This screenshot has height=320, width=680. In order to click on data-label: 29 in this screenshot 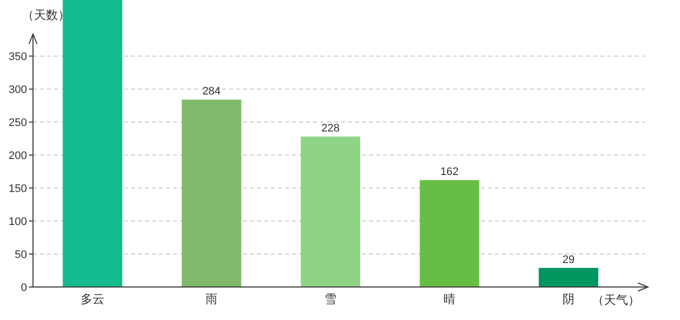, I will do `click(568, 260)`.